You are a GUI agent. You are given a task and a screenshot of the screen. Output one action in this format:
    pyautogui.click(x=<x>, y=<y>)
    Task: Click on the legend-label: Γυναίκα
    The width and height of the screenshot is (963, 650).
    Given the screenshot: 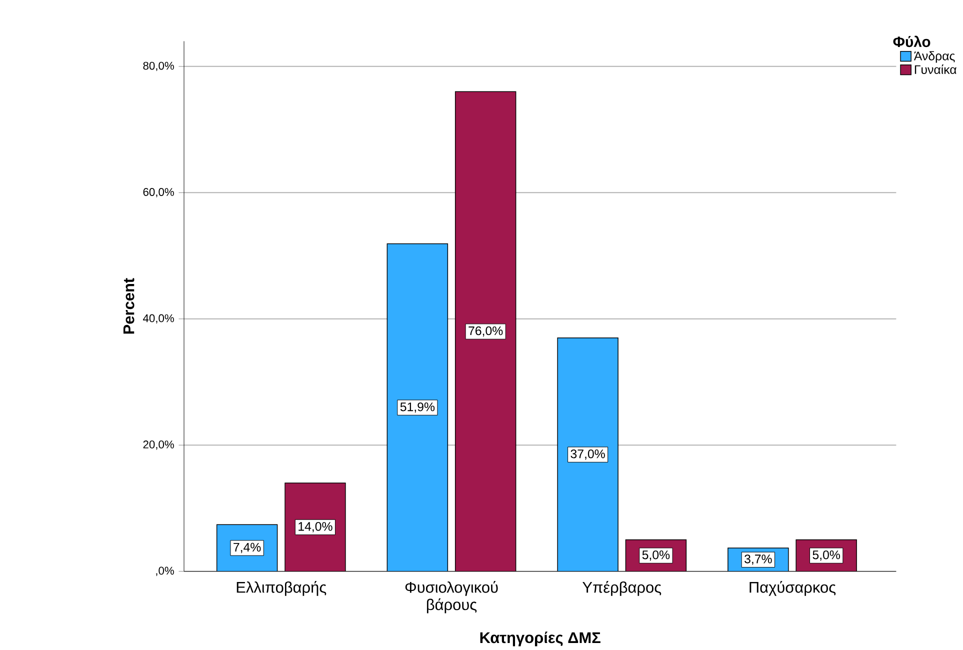 What is the action you would take?
    pyautogui.click(x=935, y=69)
    